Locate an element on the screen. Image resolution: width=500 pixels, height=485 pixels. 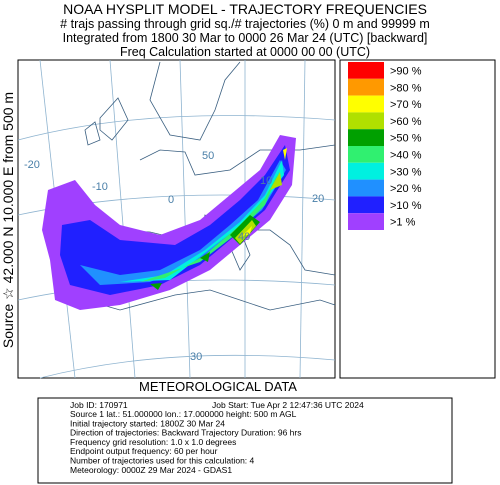
legend-label: >40 % is located at coordinates (406, 156).